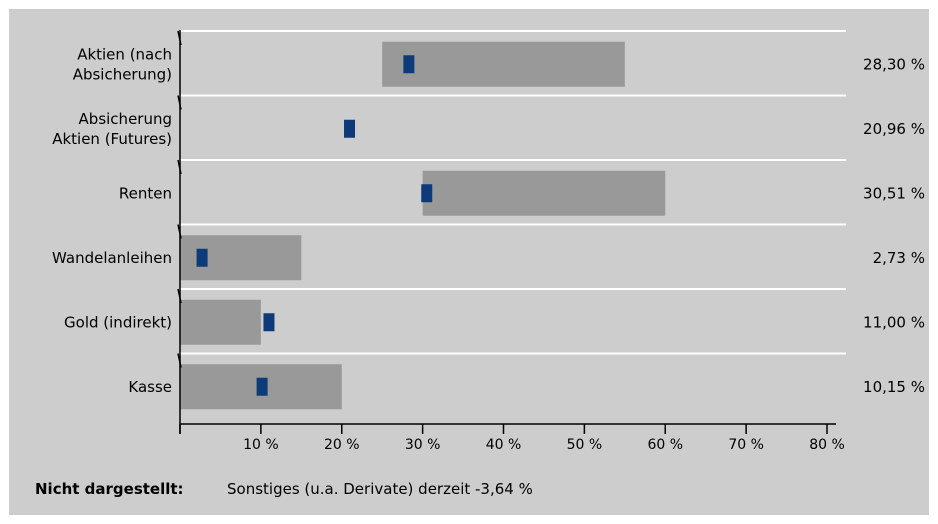 The height and width of the screenshot is (524, 938). What do you see at coordinates (665, 445) in the screenshot?
I see `x-tick-label: 60 %` at bounding box center [665, 445].